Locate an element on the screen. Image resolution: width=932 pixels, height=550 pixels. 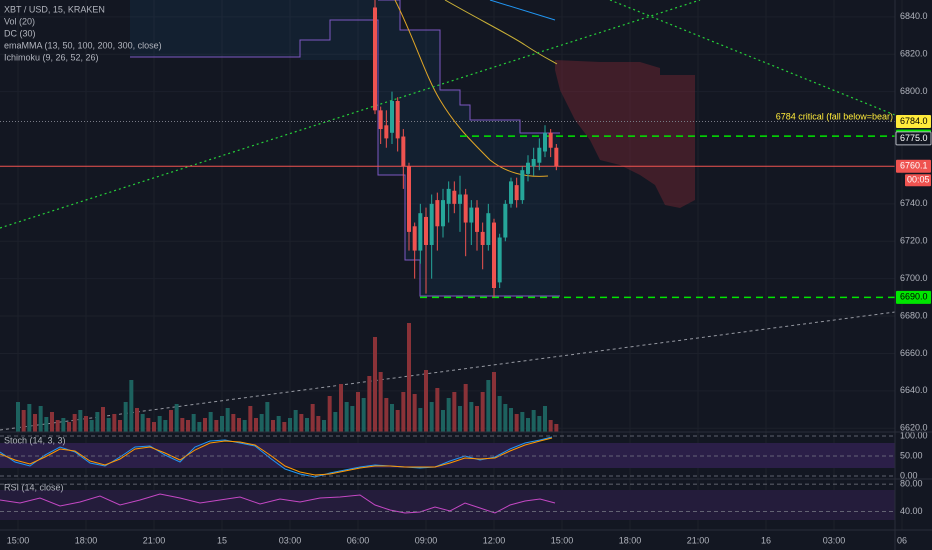
stoch-d is located at coordinates (276, 456).